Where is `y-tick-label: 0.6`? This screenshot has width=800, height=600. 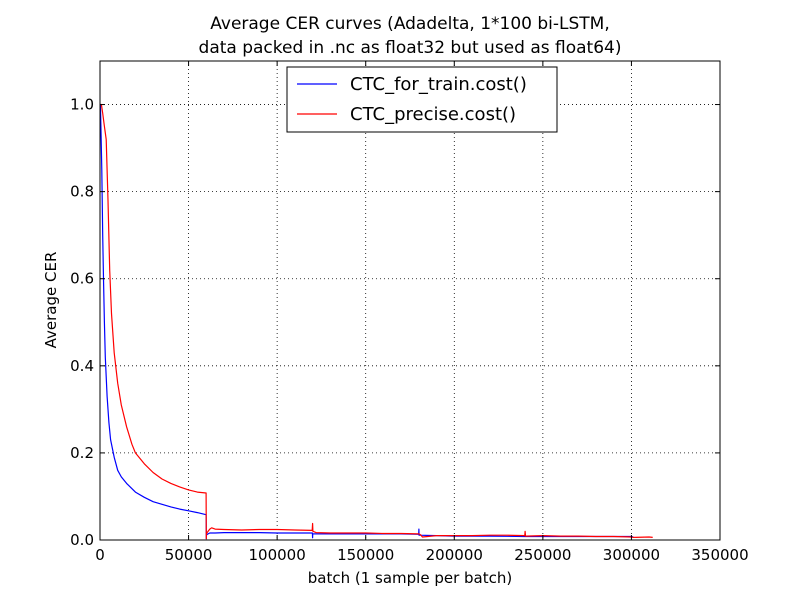
y-tick-label: 0.6 is located at coordinates (82, 279).